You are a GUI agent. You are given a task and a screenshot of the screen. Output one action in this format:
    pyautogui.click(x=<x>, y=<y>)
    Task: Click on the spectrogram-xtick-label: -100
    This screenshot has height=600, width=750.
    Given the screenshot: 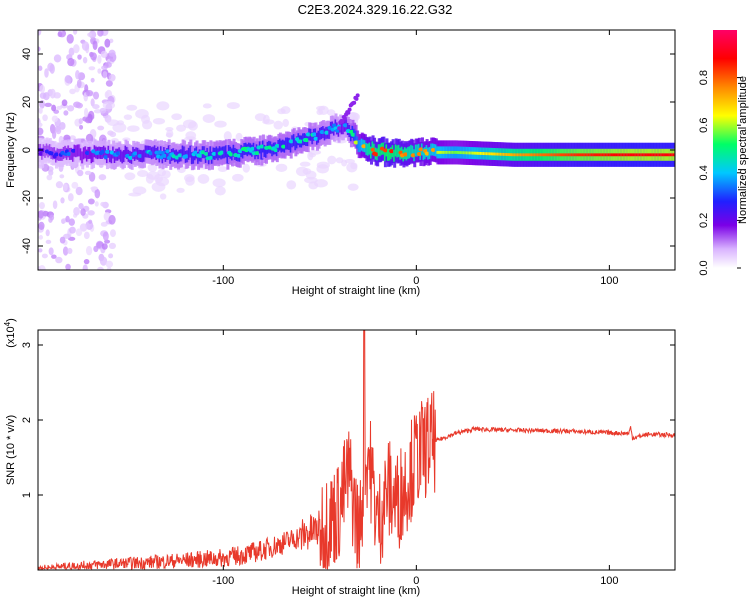 What is the action you would take?
    pyautogui.click(x=223, y=281)
    